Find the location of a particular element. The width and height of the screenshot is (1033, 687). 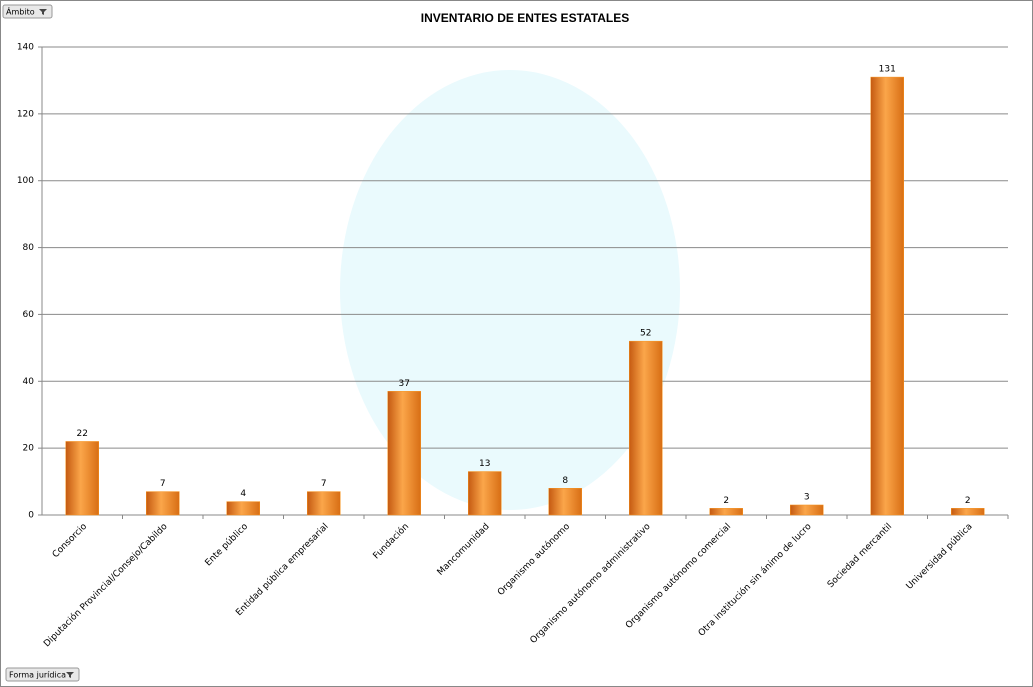

y-tick-label: 40 is located at coordinates (29, 382).